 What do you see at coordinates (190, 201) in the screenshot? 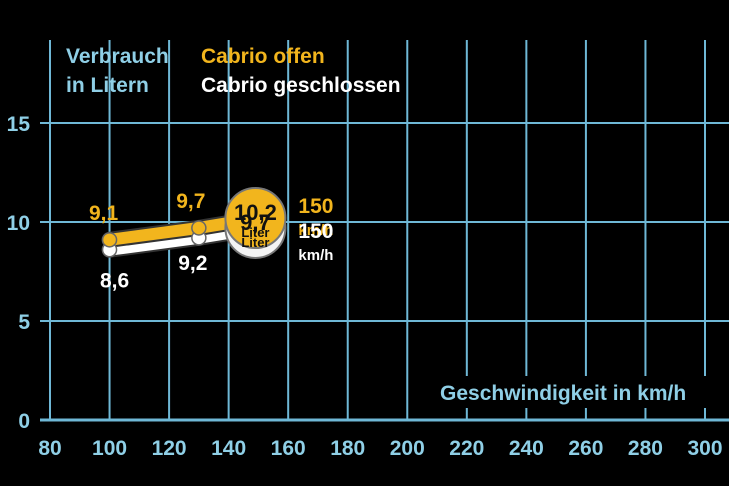
I see `data-label-open-1: 9,7` at bounding box center [190, 201].